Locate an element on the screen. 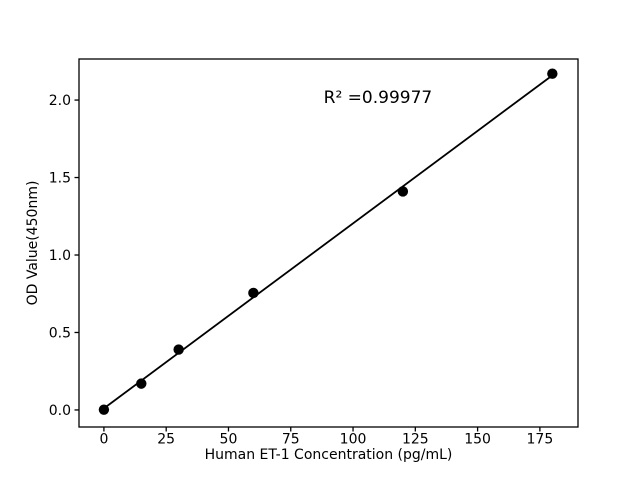  x-tick-label: 50 is located at coordinates (229, 440).